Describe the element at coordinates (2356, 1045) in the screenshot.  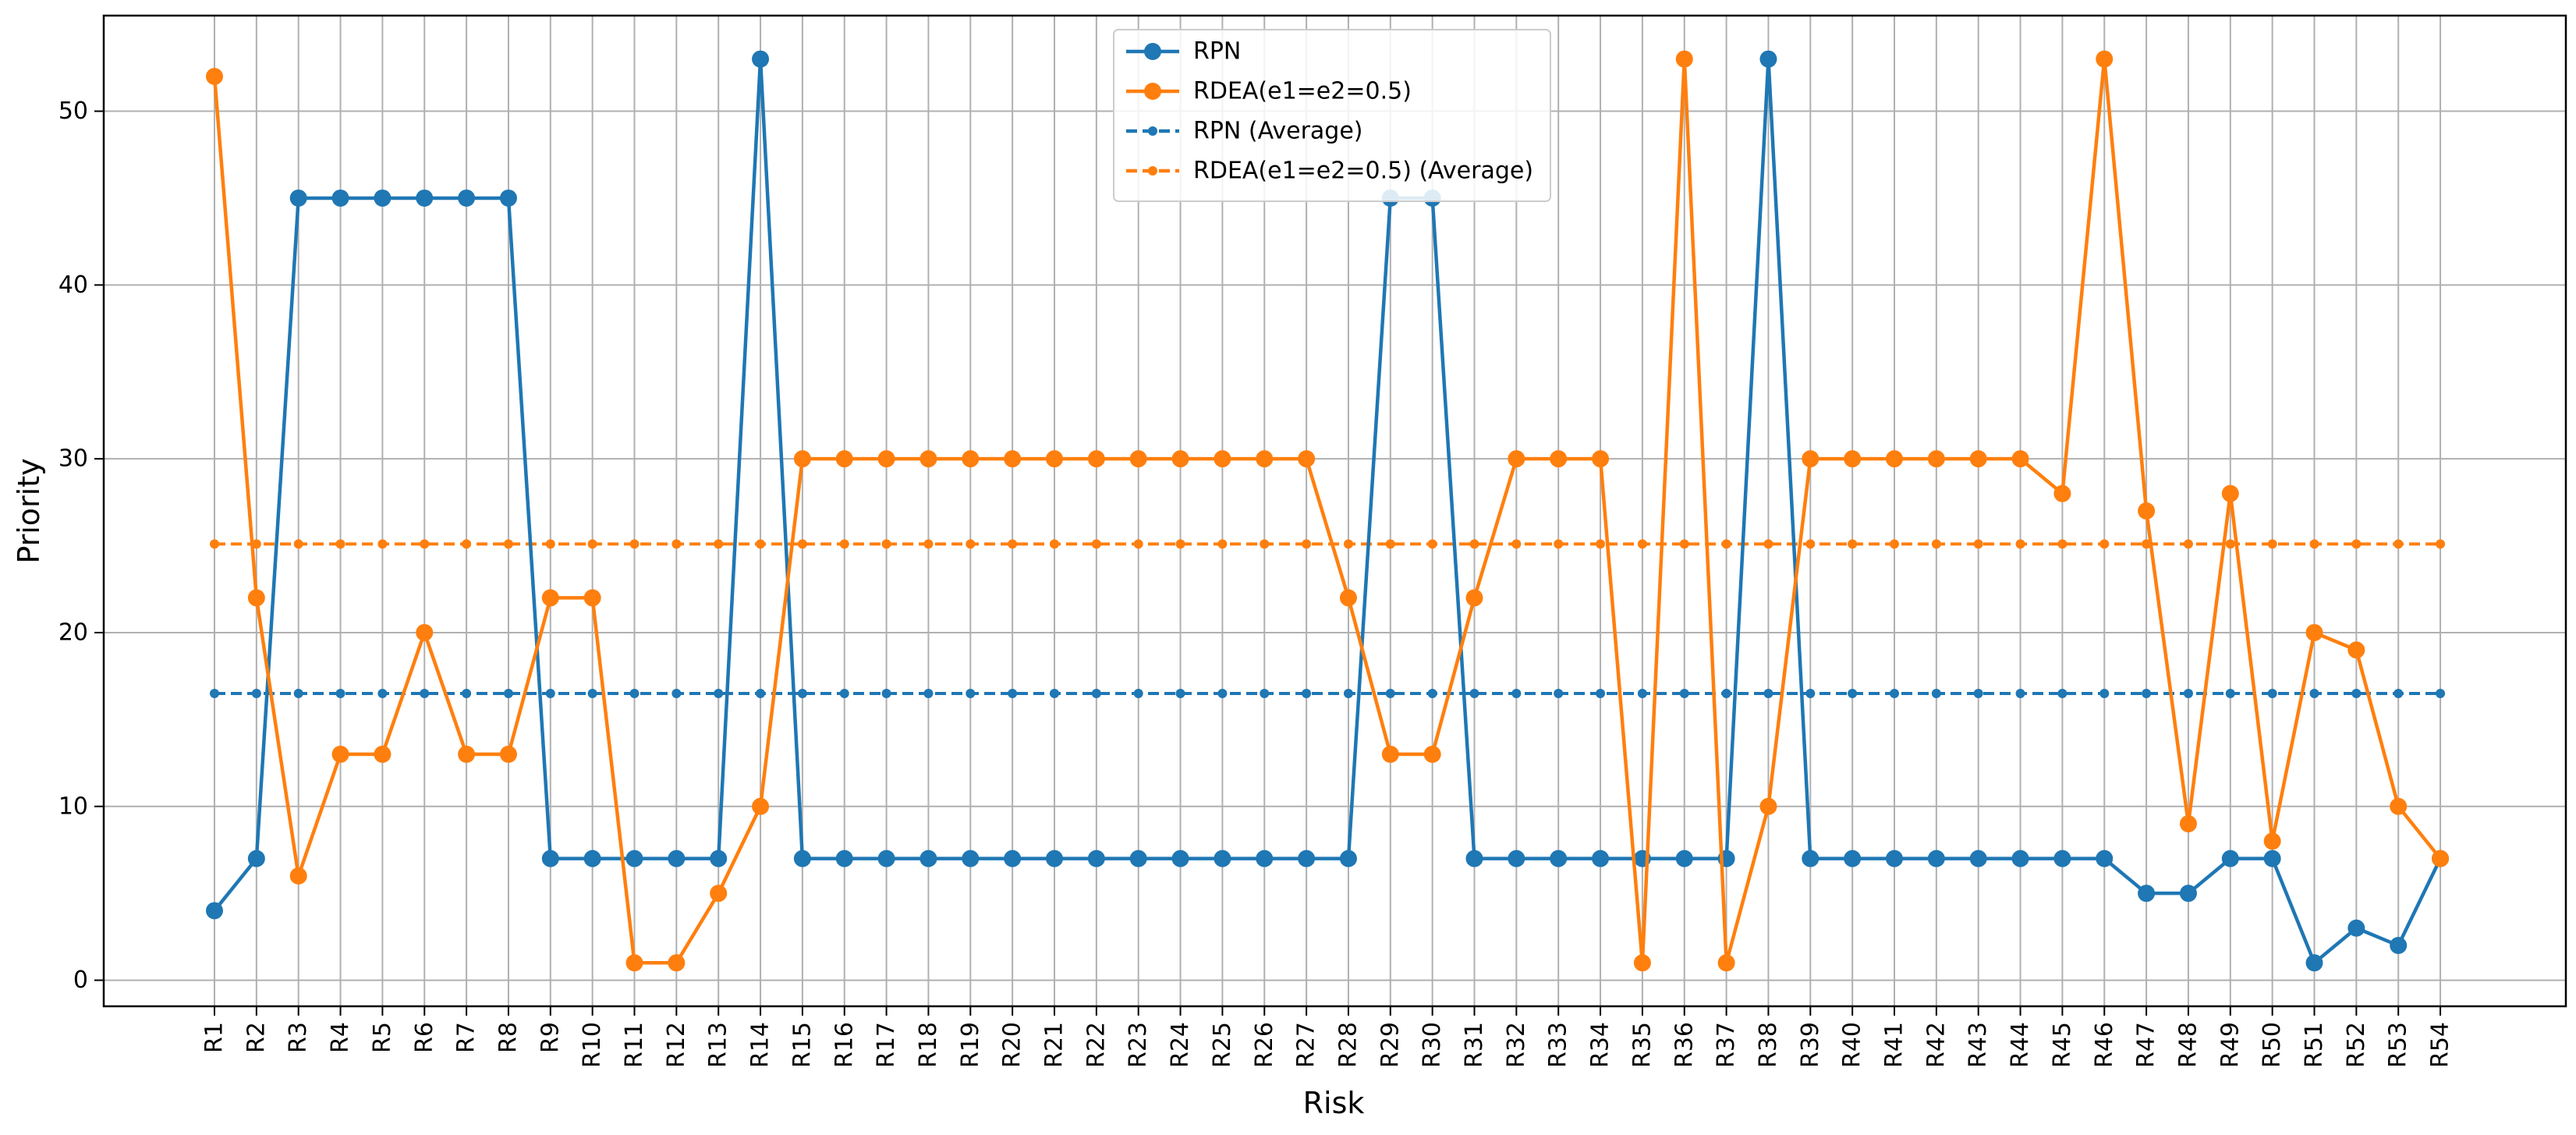
I see `x-tick-label: R52` at that location.